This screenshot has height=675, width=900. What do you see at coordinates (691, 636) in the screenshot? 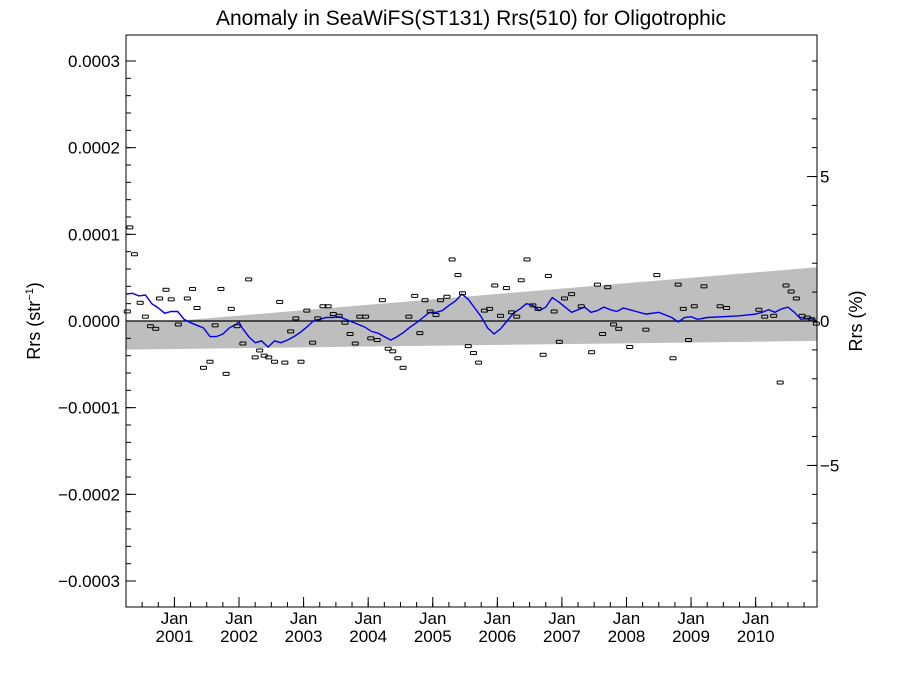
I see `x-tick-year-label: 2009` at bounding box center [691, 636].